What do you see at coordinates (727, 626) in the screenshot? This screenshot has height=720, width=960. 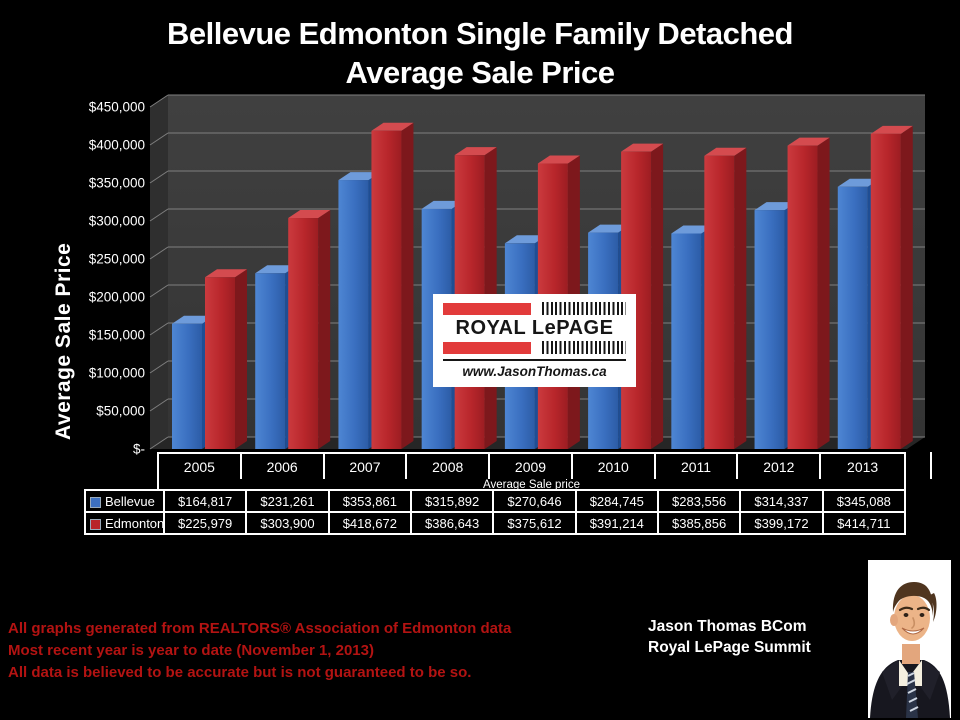 I see `agent-name: Jason Thomas BCom` at bounding box center [727, 626].